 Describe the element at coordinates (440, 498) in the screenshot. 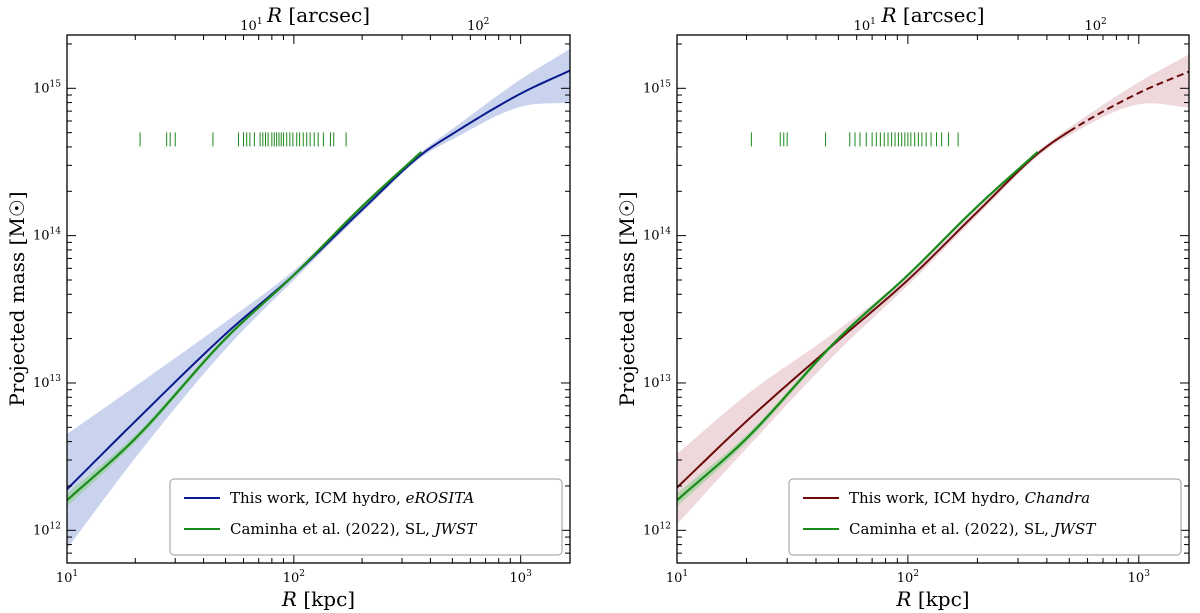

I see `legend-label-italic: eROSITA` at that location.